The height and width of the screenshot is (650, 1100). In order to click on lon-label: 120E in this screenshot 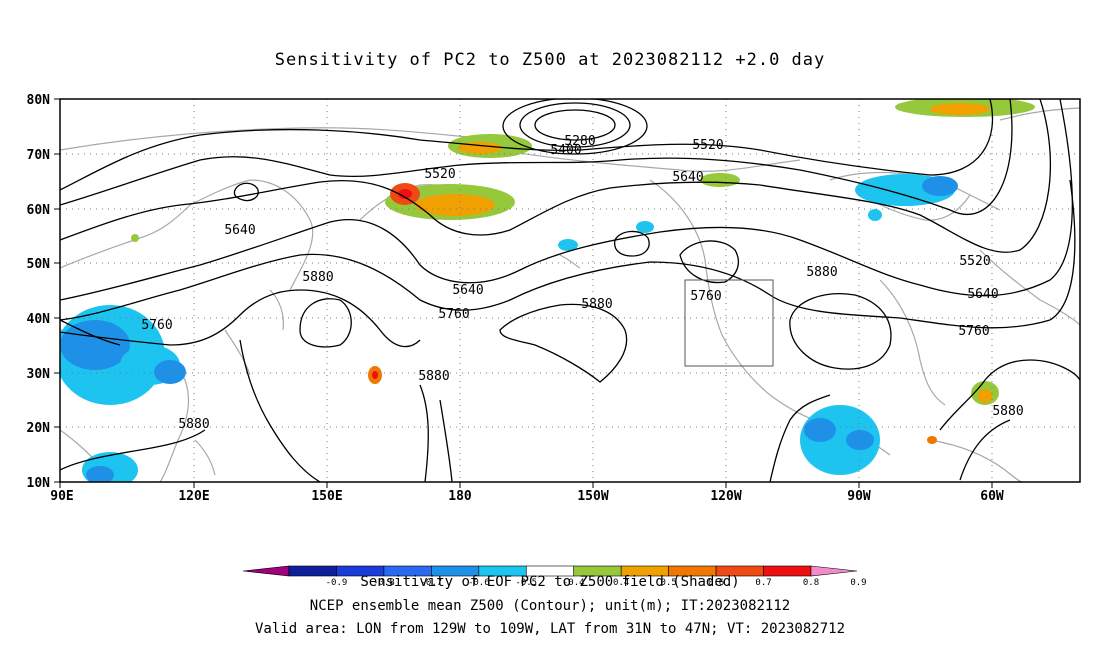, I will do `click(193, 496)`.